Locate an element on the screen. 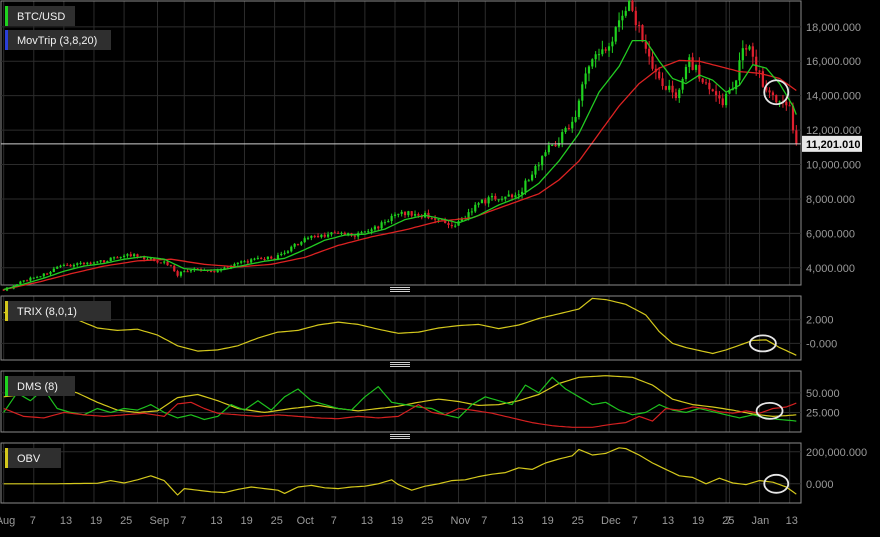 The width and height of the screenshot is (880, 537). x-tick-label: 19 is located at coordinates (397, 521).